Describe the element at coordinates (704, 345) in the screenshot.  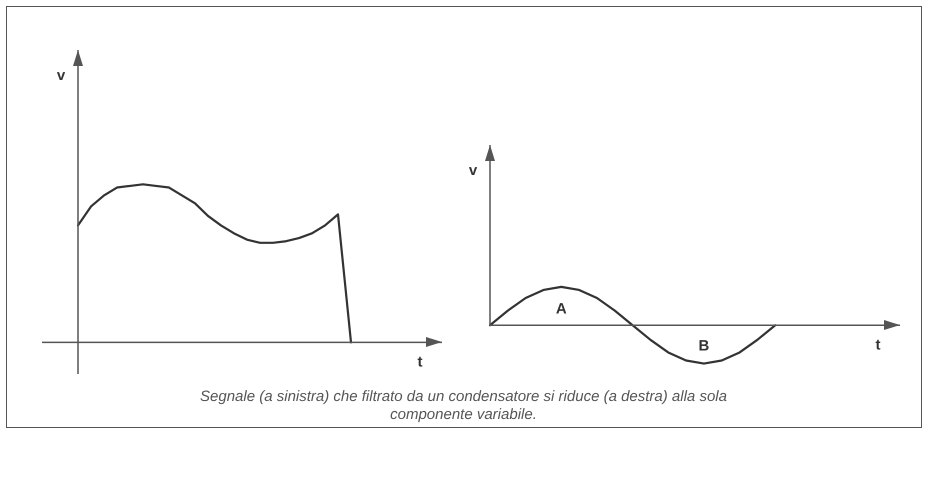
I see `annotation: B` at that location.